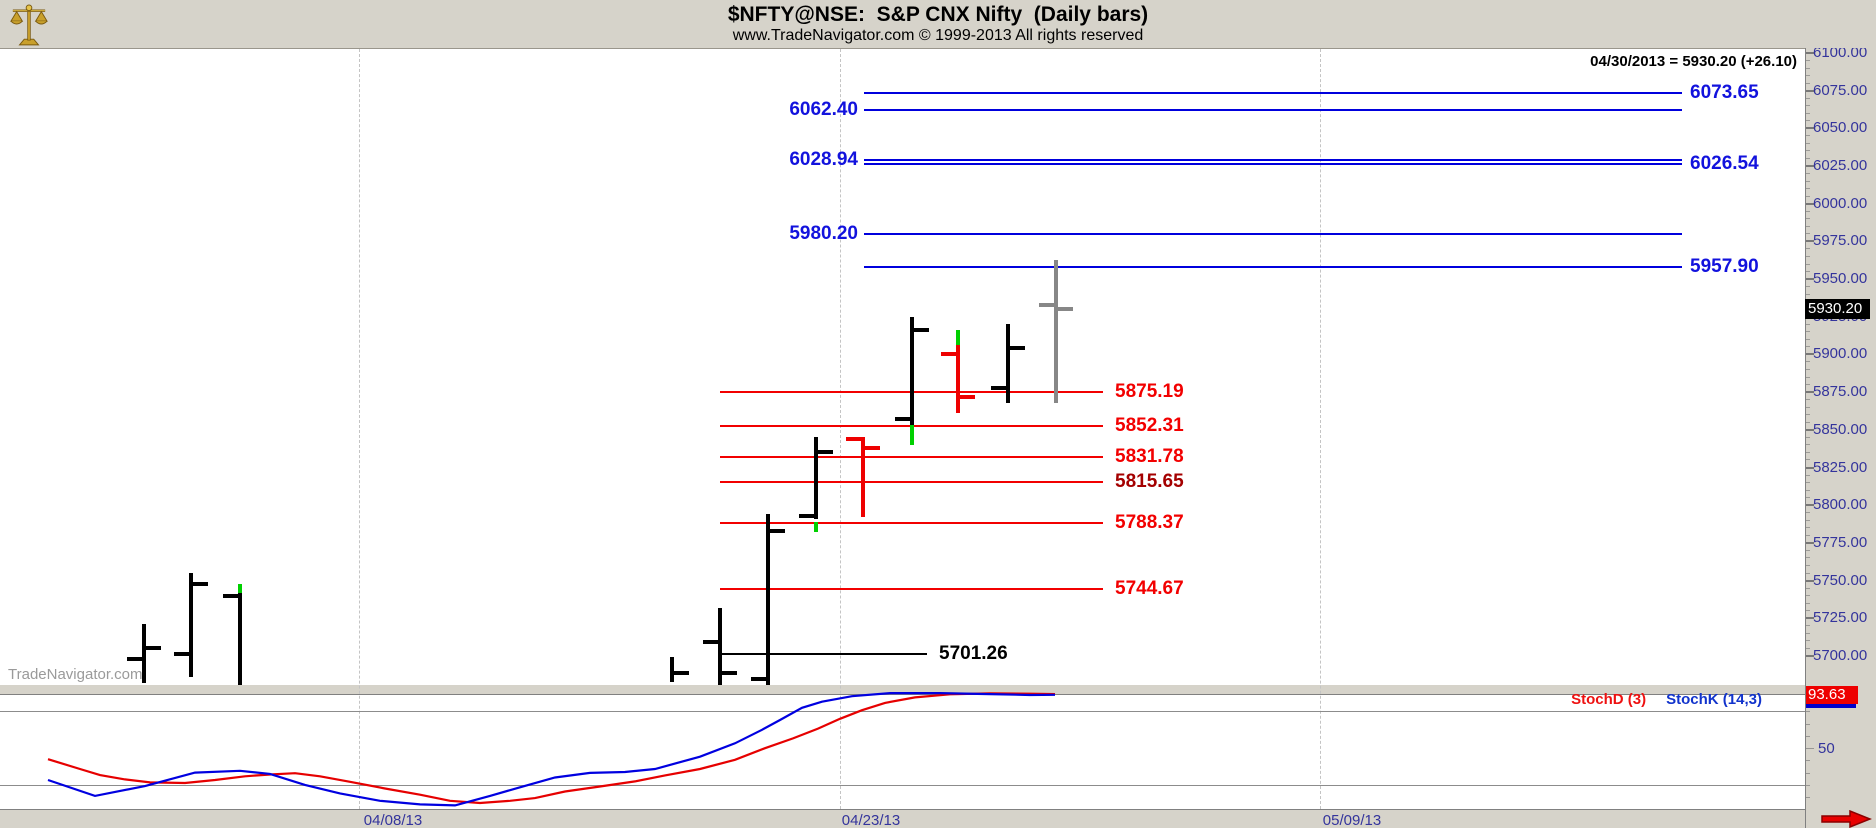  I want to click on date-axis, so click(902, 818).